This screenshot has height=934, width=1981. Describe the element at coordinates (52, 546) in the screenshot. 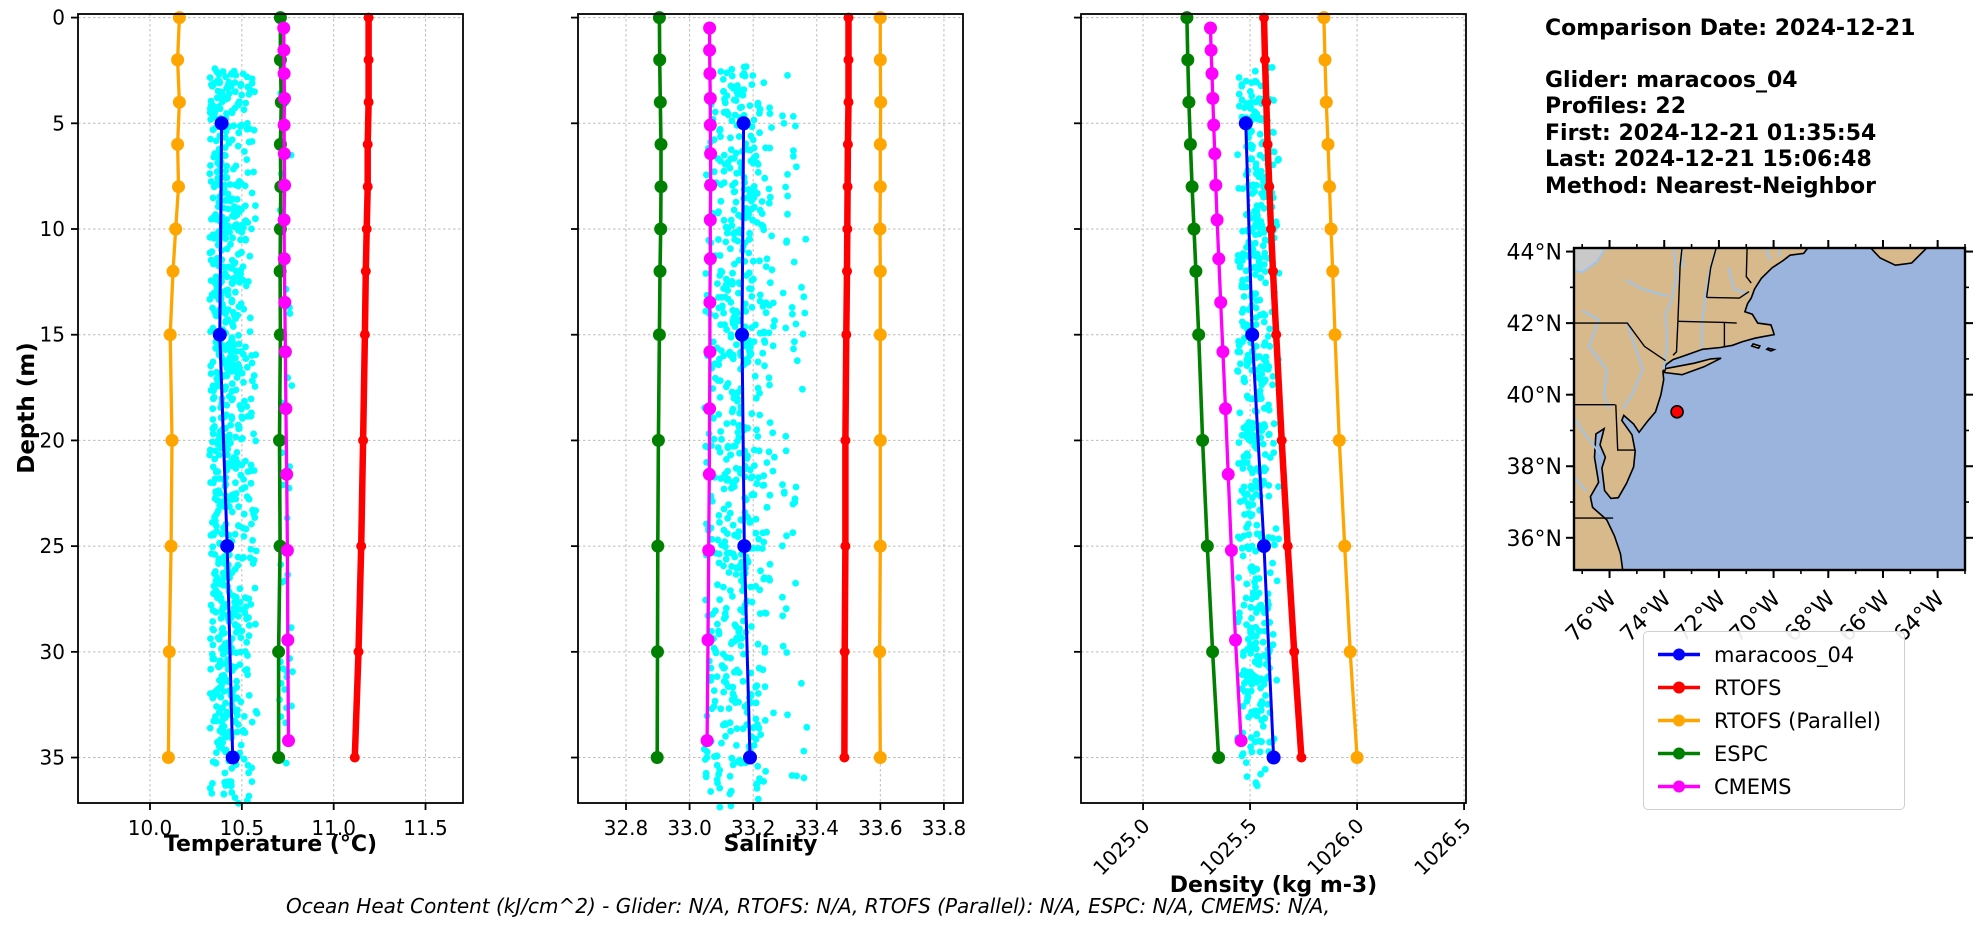

I see `depth-tick-label: 25` at that location.